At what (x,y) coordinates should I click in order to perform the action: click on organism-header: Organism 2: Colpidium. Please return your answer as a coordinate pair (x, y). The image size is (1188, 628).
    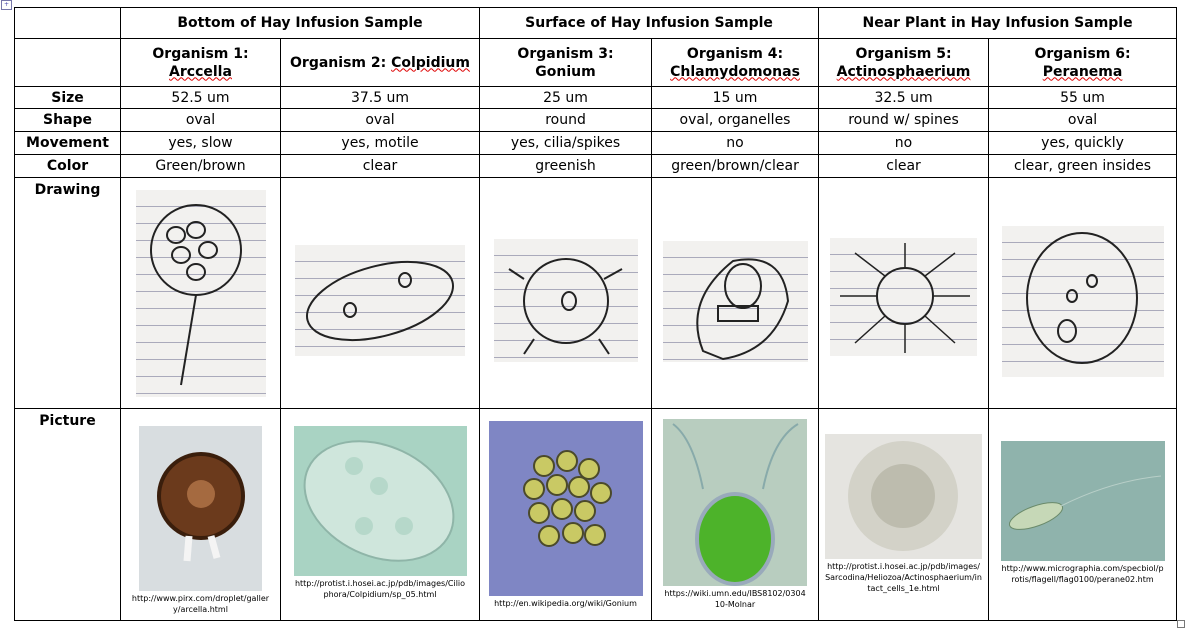
    Looking at the image, I should click on (380, 62).